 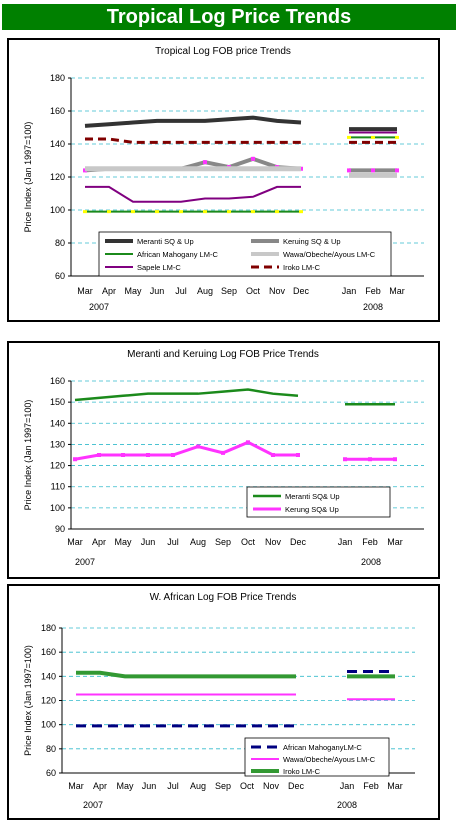 What do you see at coordinates (60, 529) in the screenshot?
I see `y-tick-label: 90` at bounding box center [60, 529].